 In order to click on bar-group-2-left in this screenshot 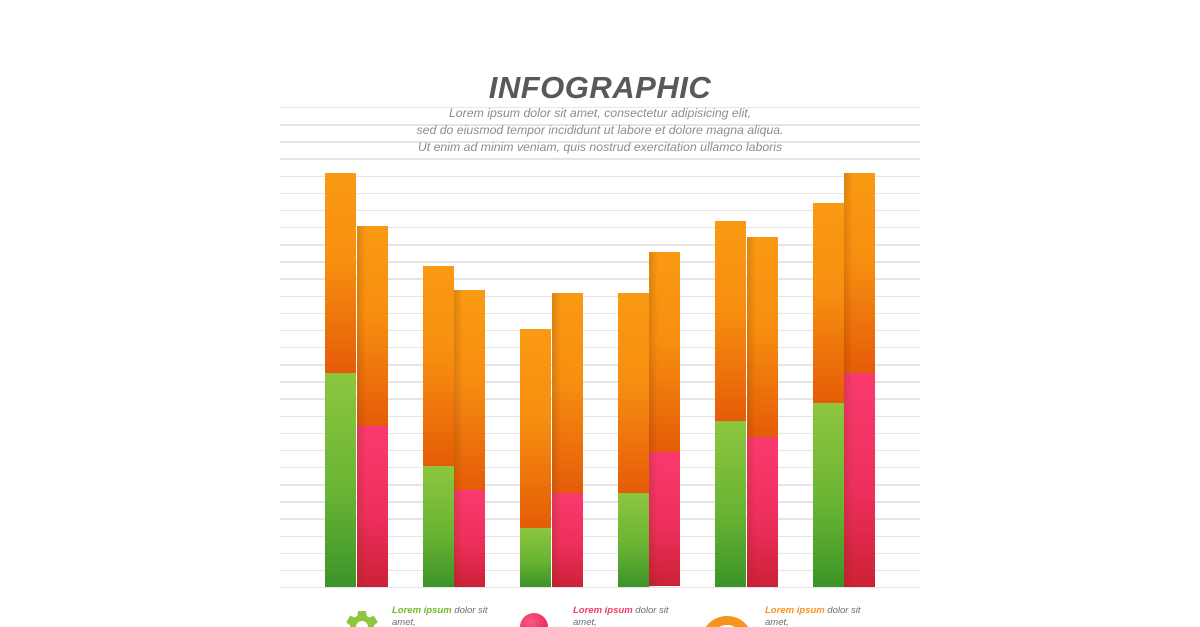, I will do `click(438, 426)`.